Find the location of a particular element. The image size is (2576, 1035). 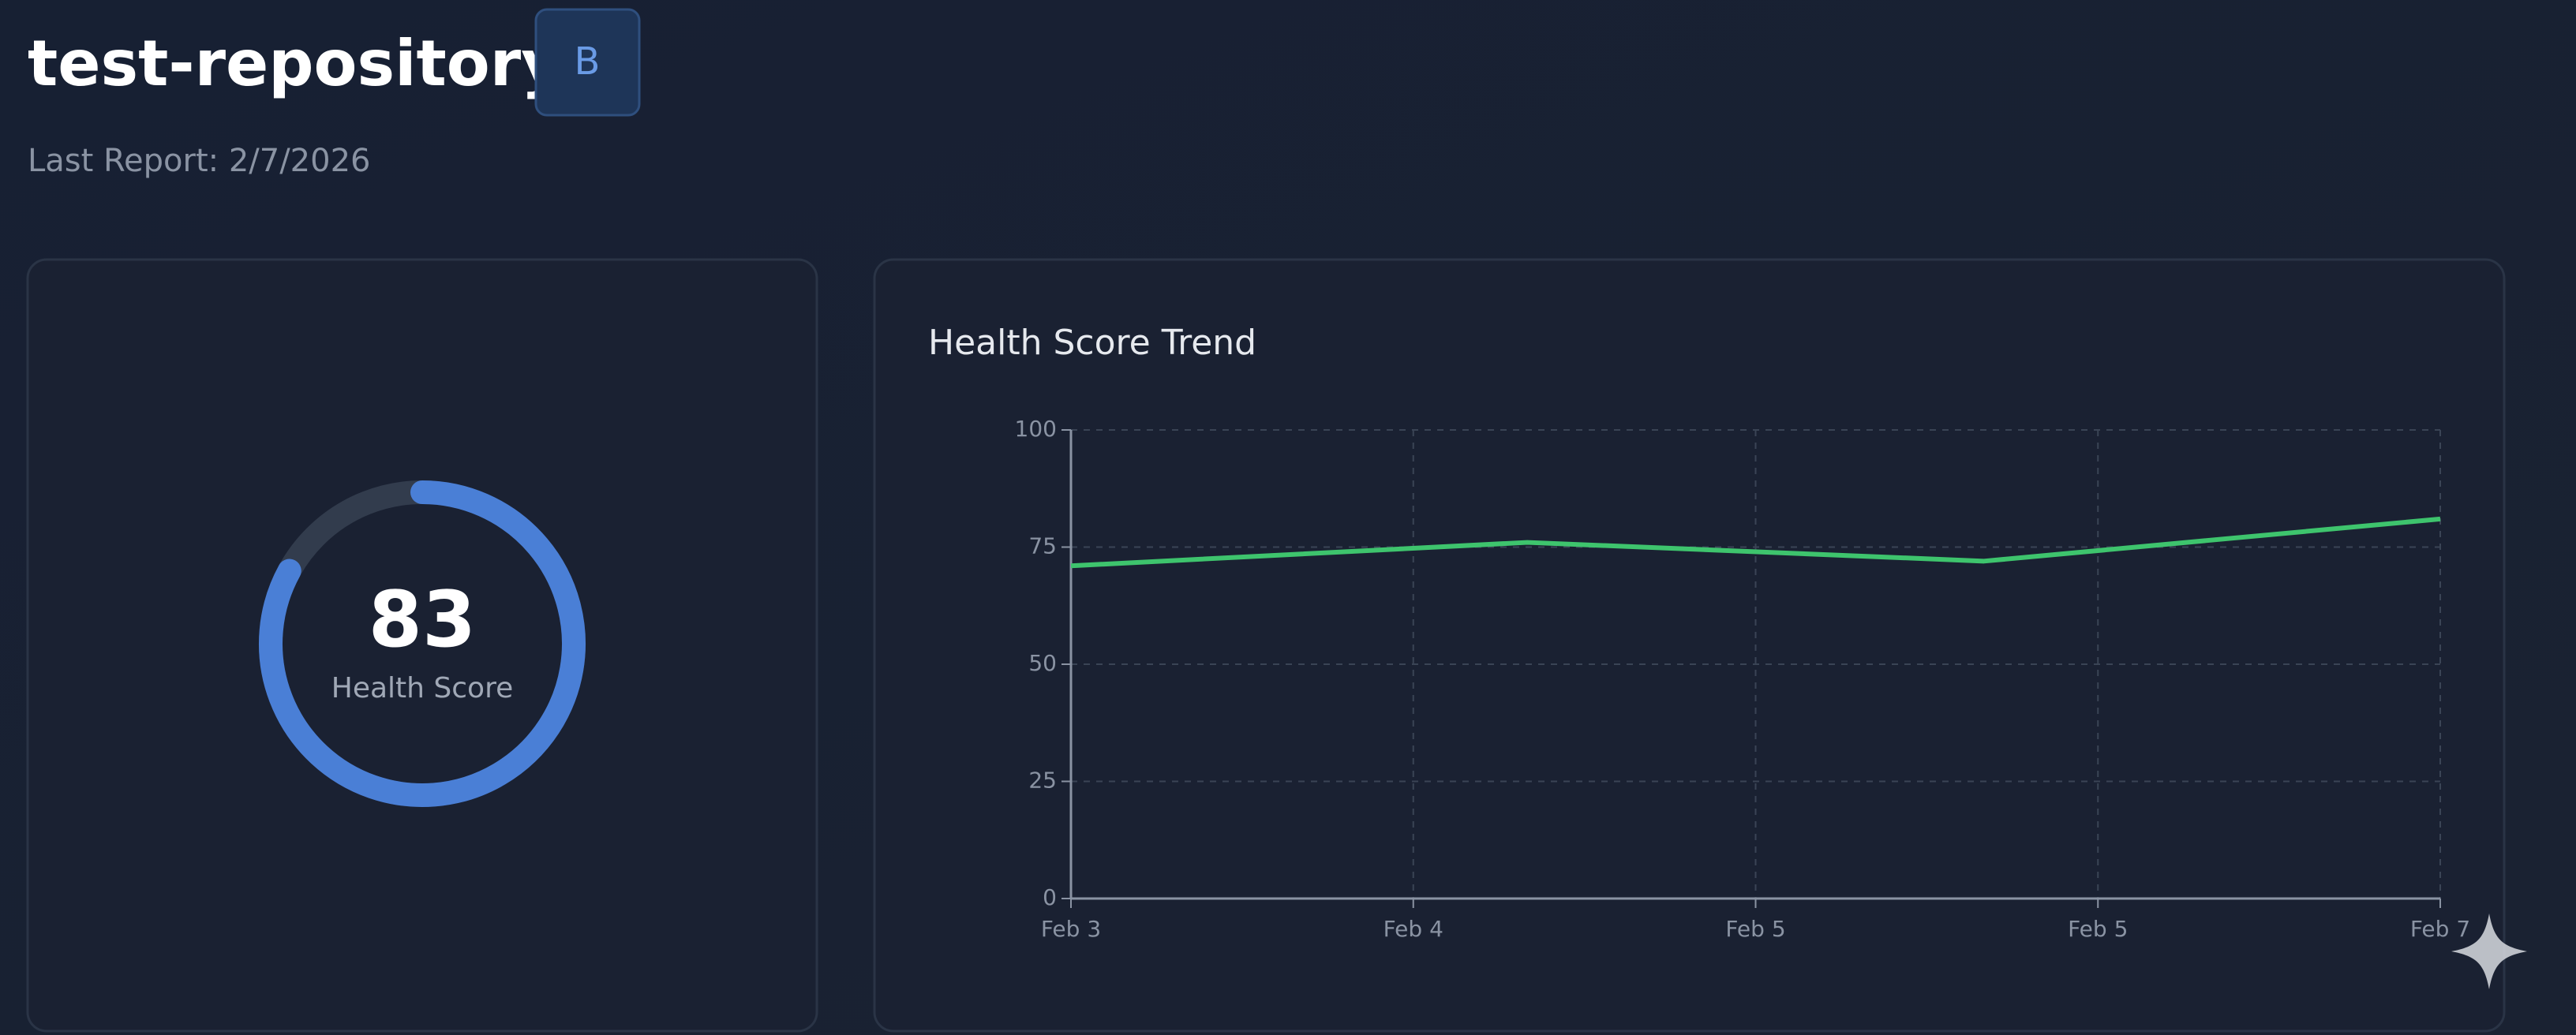

gauge-arc is located at coordinates (422, 643).